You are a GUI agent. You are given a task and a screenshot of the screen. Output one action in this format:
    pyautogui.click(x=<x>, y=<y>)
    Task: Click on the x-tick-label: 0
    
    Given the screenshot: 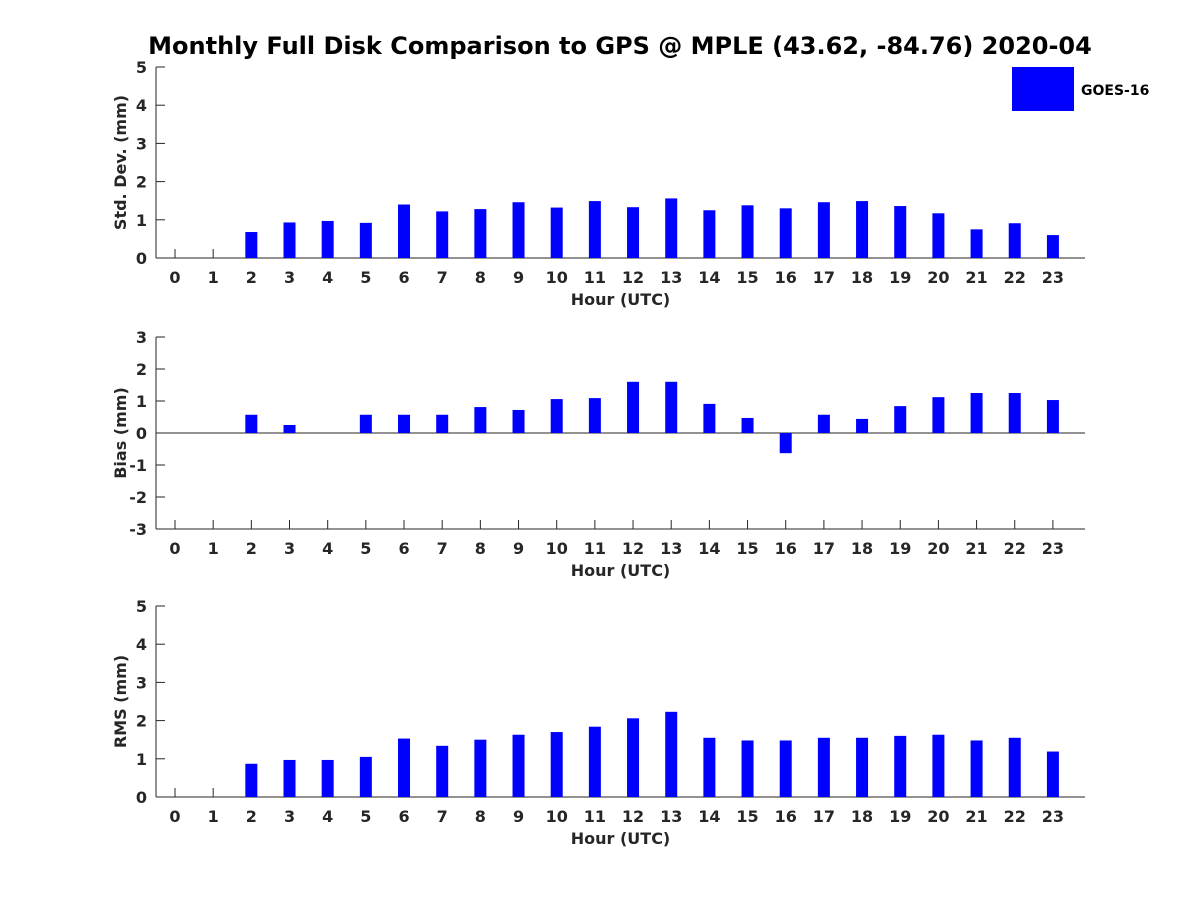 What is the action you would take?
    pyautogui.click(x=174, y=816)
    